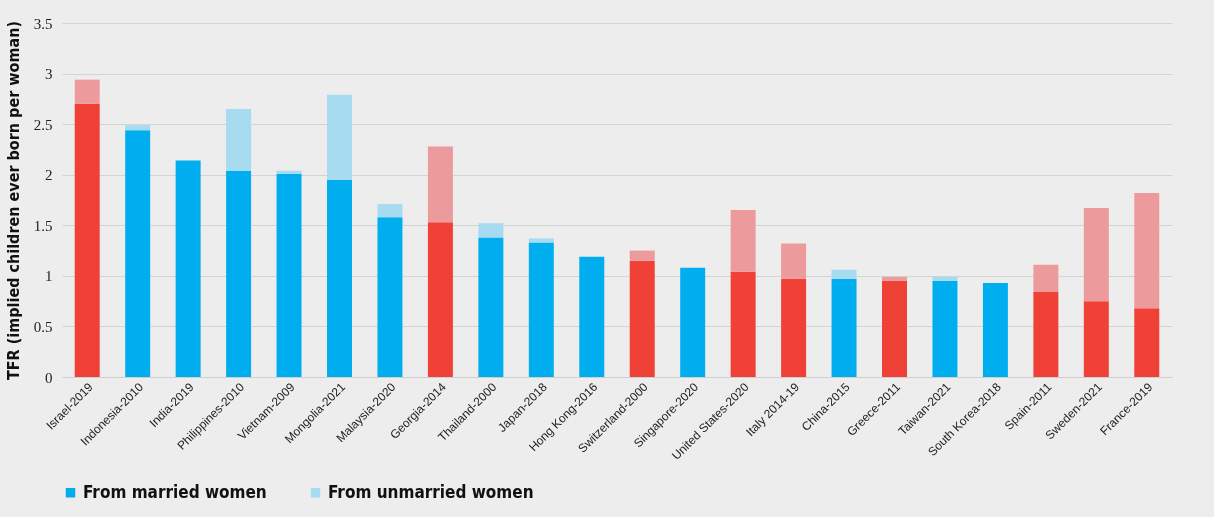 This screenshot has height=517, width=1214. I want to click on y-tick-label: 2.5, so click(43, 124).